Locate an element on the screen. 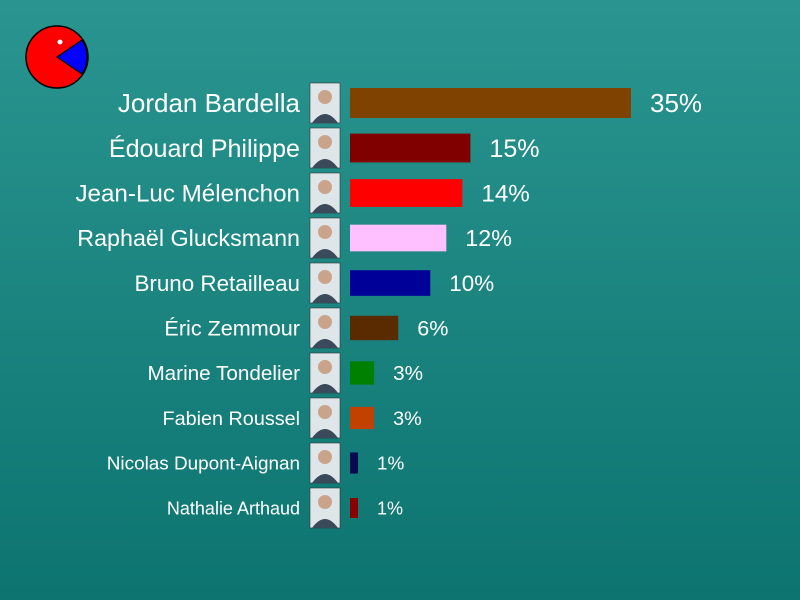 The image size is (800, 600). candidate-name-label: Marine Tondelier is located at coordinates (223, 373).